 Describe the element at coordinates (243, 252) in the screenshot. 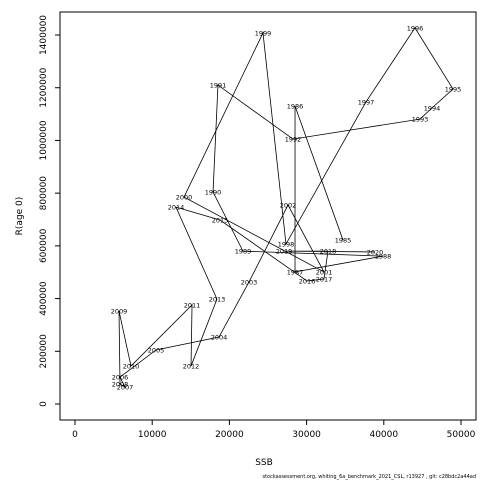

I see `point-label: 1989` at that location.